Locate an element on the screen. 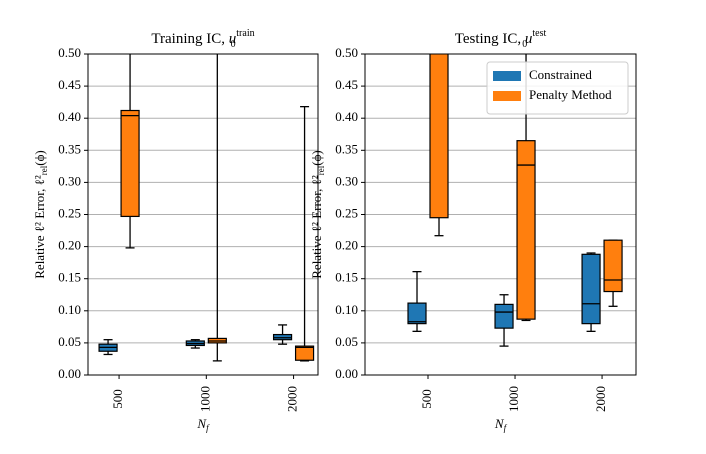 The height and width of the screenshot is (454, 706). legend-frame is located at coordinates (557, 88).